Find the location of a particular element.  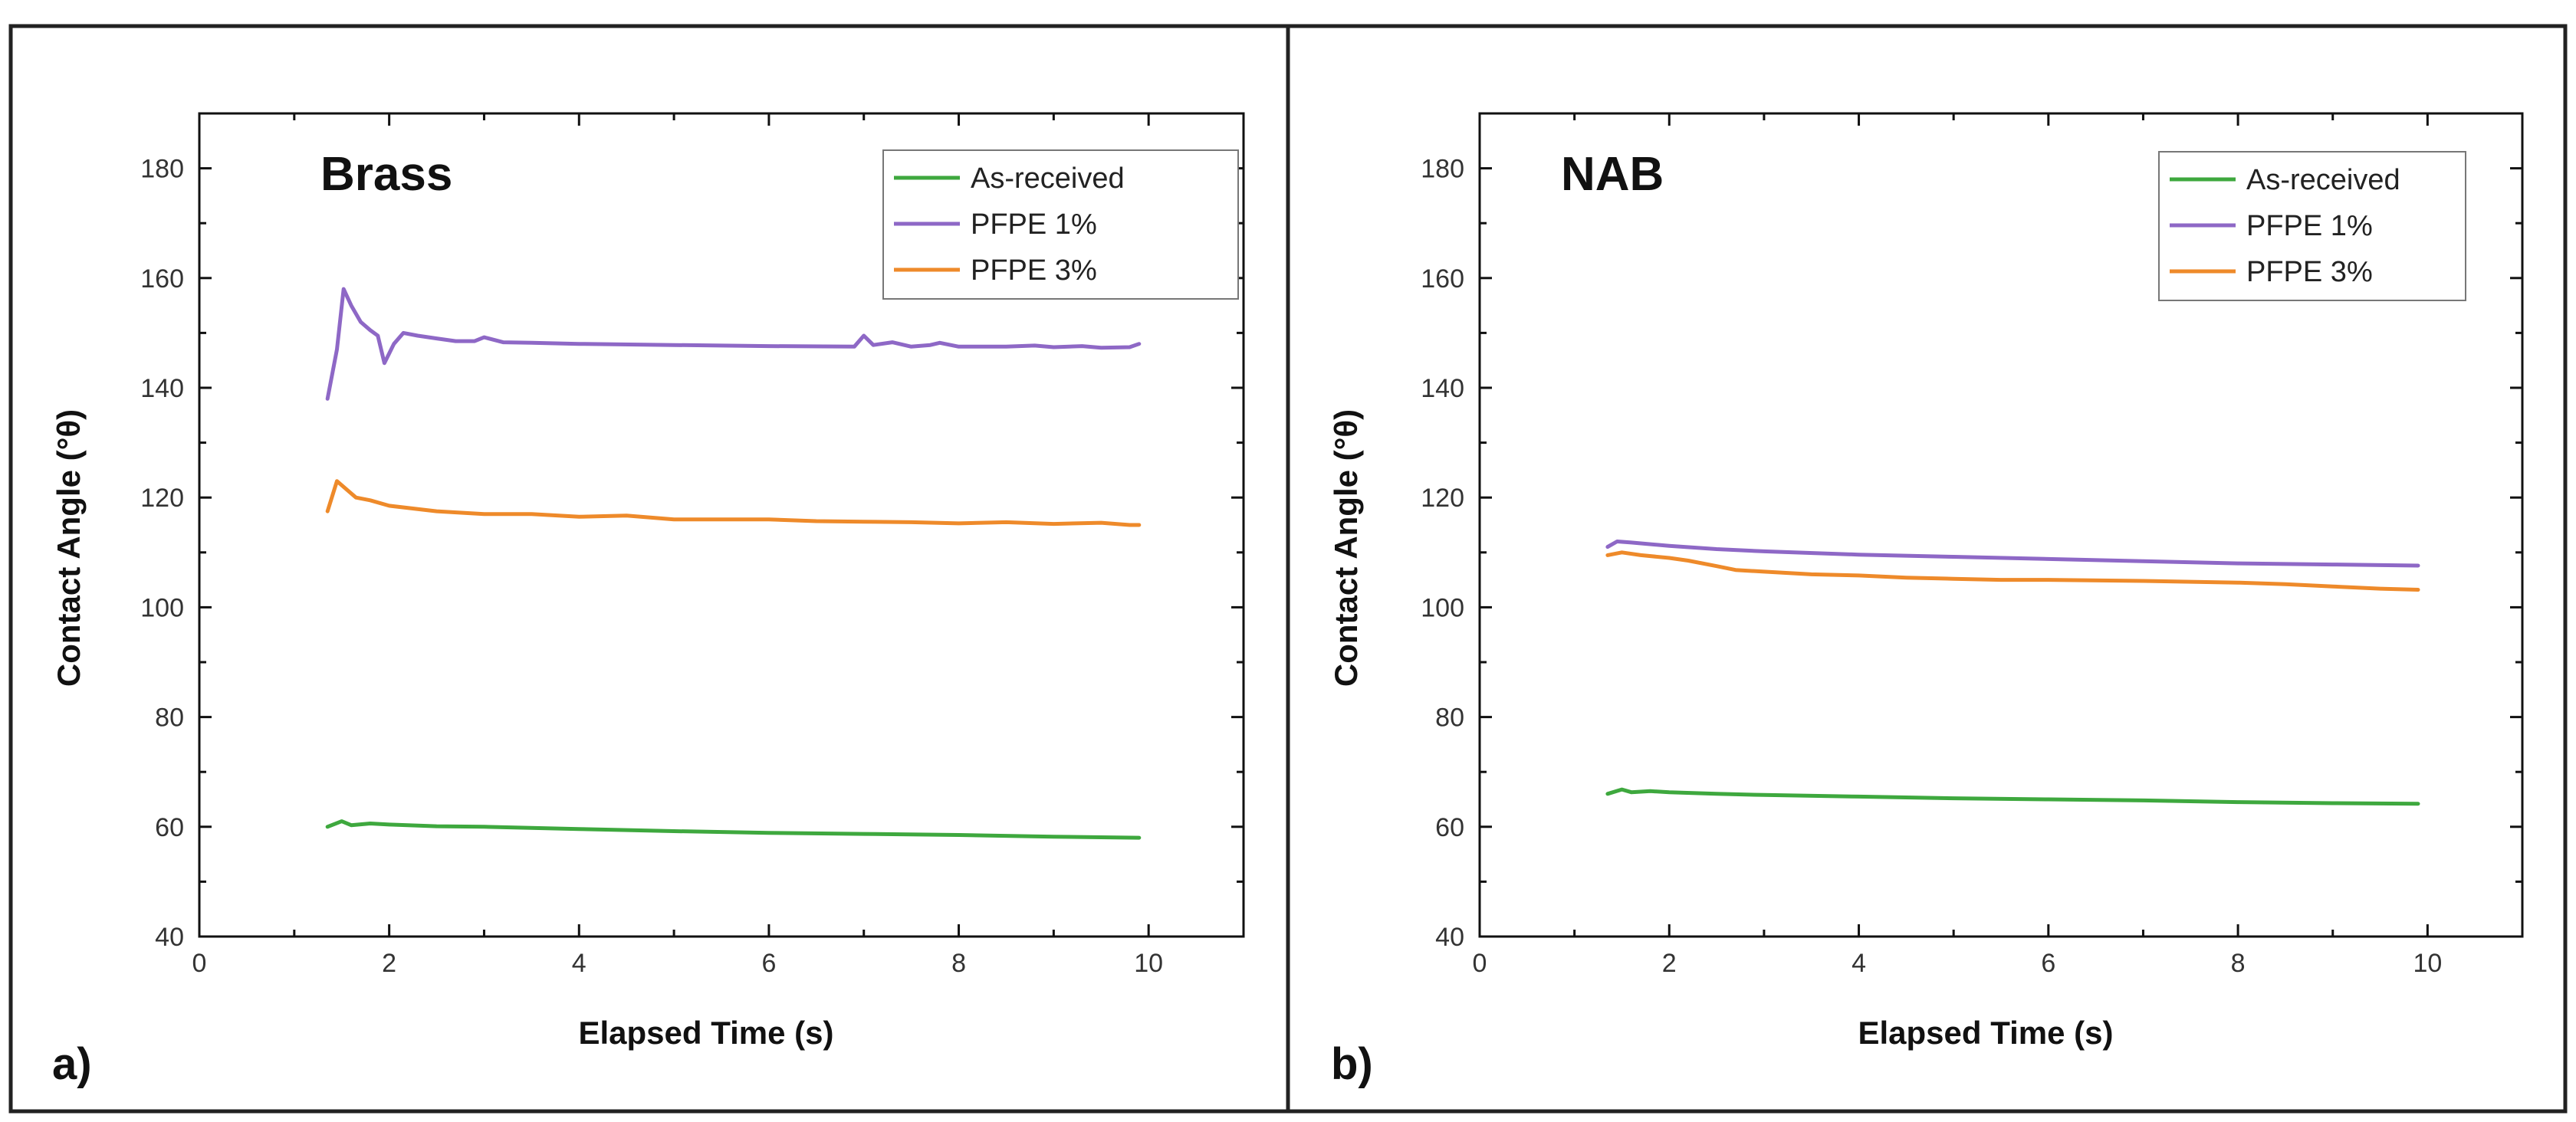

panel-a-x-tick-label: 10 is located at coordinates (1148, 964).